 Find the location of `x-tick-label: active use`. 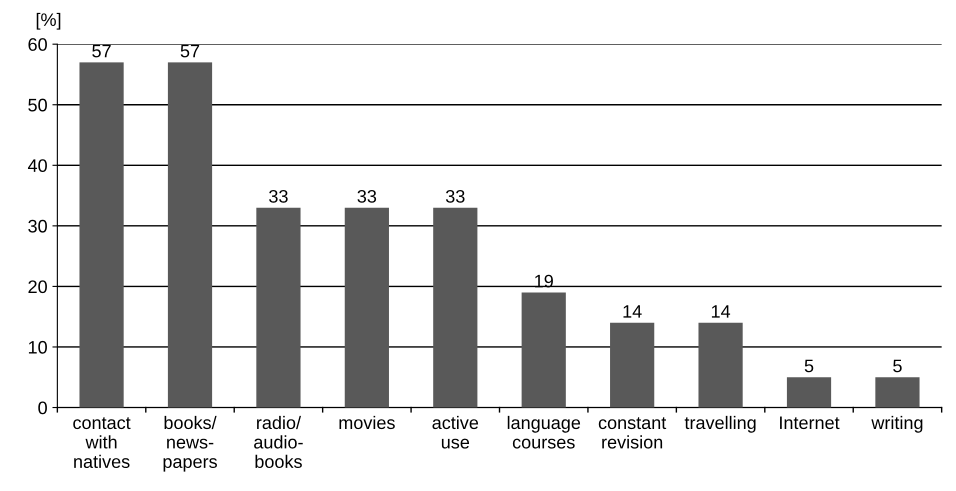

x-tick-label: active use is located at coordinates (455, 432).